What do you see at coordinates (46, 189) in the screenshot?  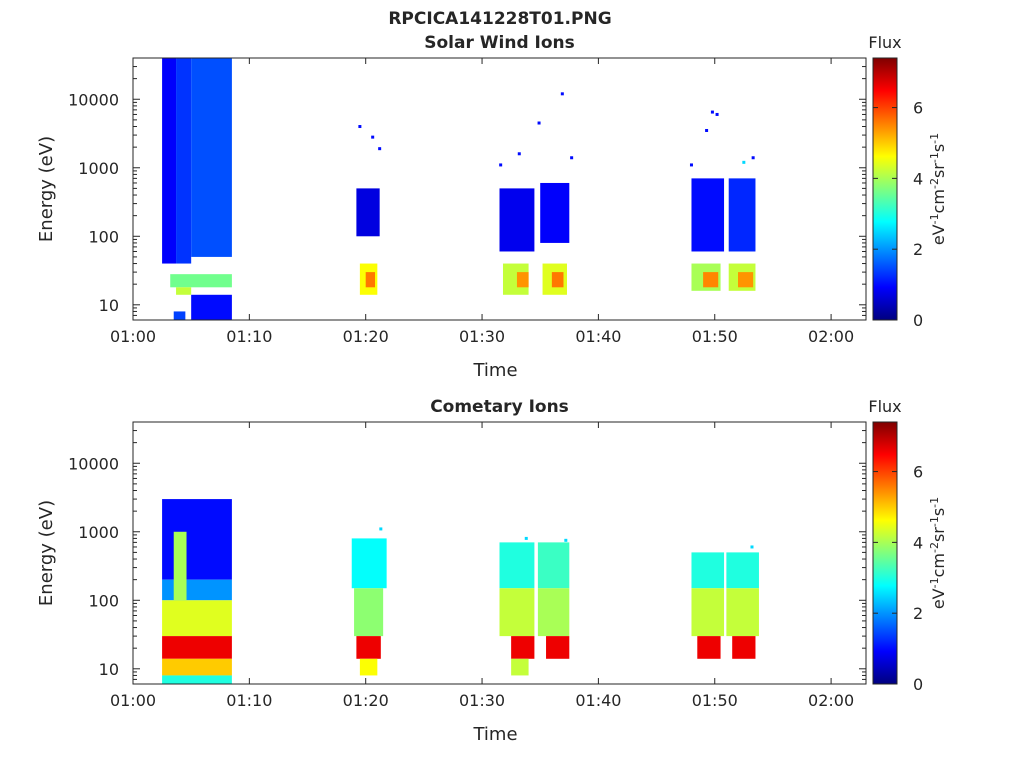 I see `y-axis-label: Energy (eV)` at bounding box center [46, 189].